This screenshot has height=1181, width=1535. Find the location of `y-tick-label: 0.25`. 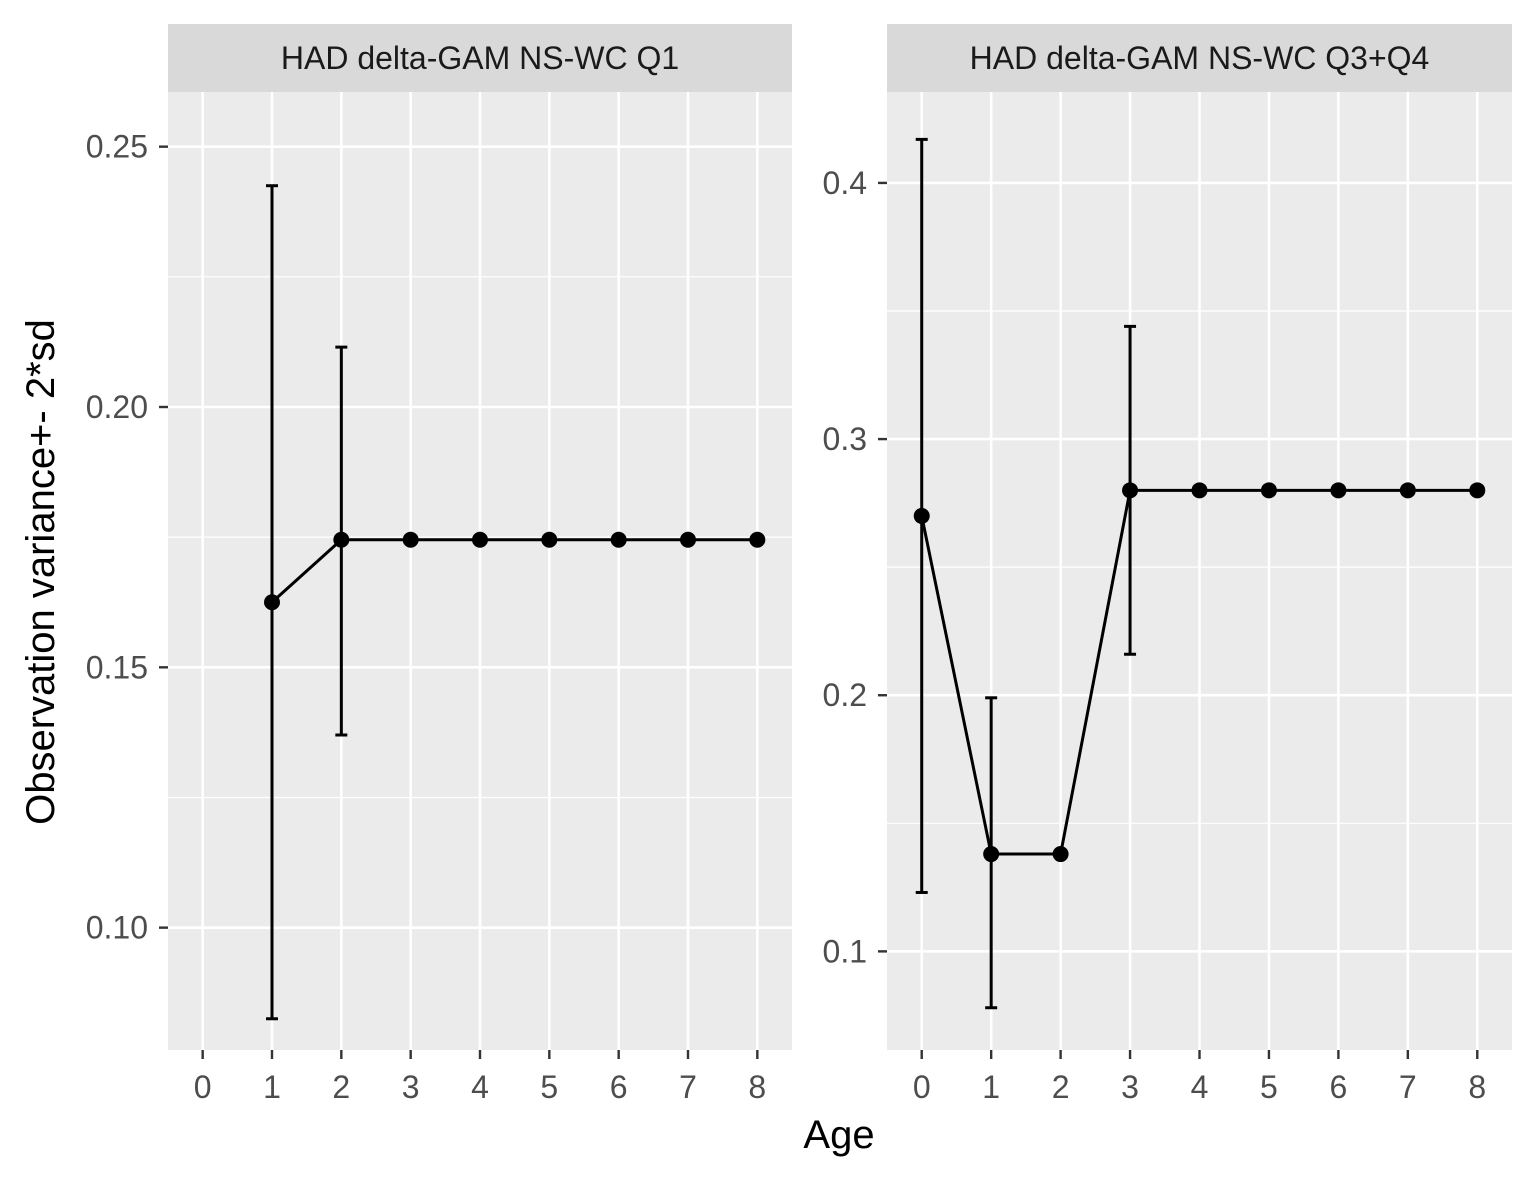

y-tick-label: 0.25 is located at coordinates (117, 147).